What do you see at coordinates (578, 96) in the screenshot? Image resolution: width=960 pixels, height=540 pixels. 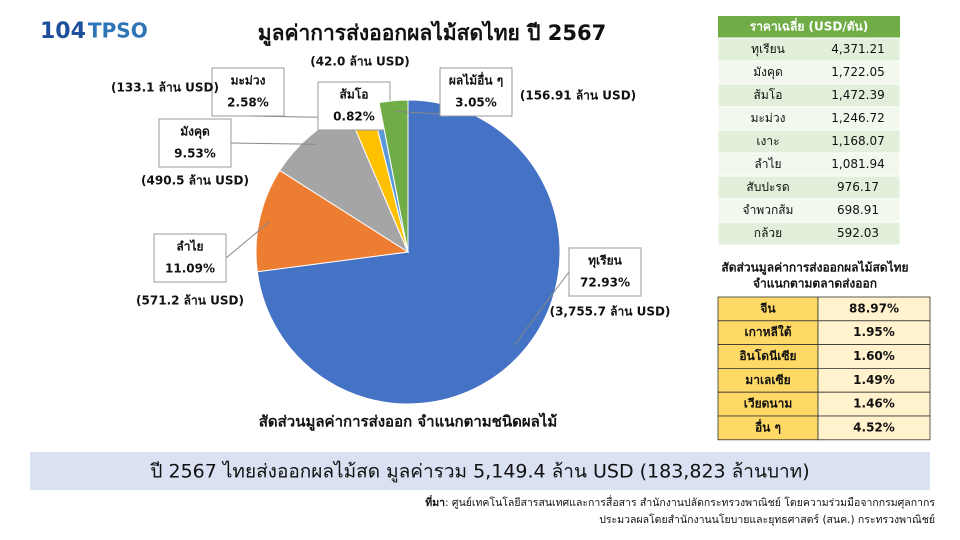 I see `slice-amount: (156.91 ล้าน USD)` at bounding box center [578, 96].